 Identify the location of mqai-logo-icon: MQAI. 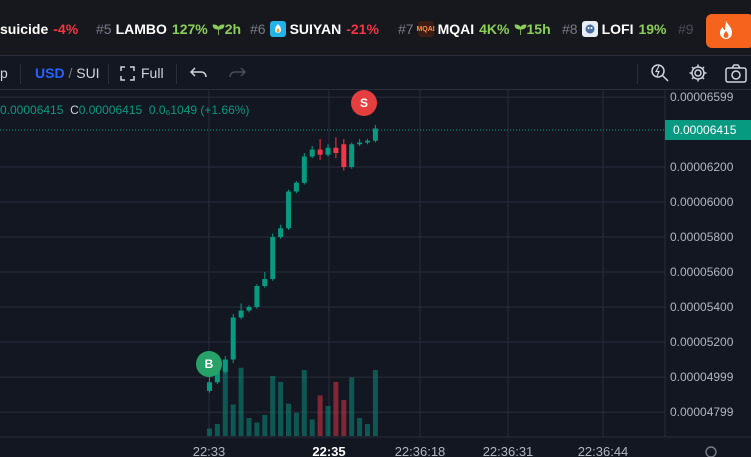
(425, 29).